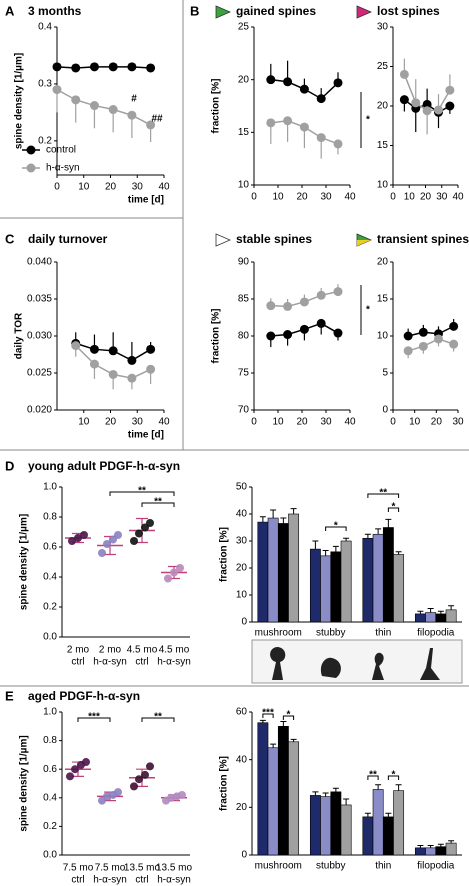 This screenshot has width=469, height=886. I want to click on x-tick-label: 4.5 mo, so click(174, 650).